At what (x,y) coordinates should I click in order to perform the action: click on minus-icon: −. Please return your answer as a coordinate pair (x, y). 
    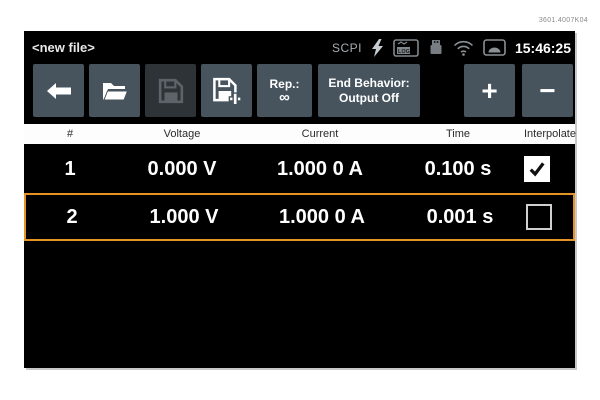
    Looking at the image, I should click on (547, 90).